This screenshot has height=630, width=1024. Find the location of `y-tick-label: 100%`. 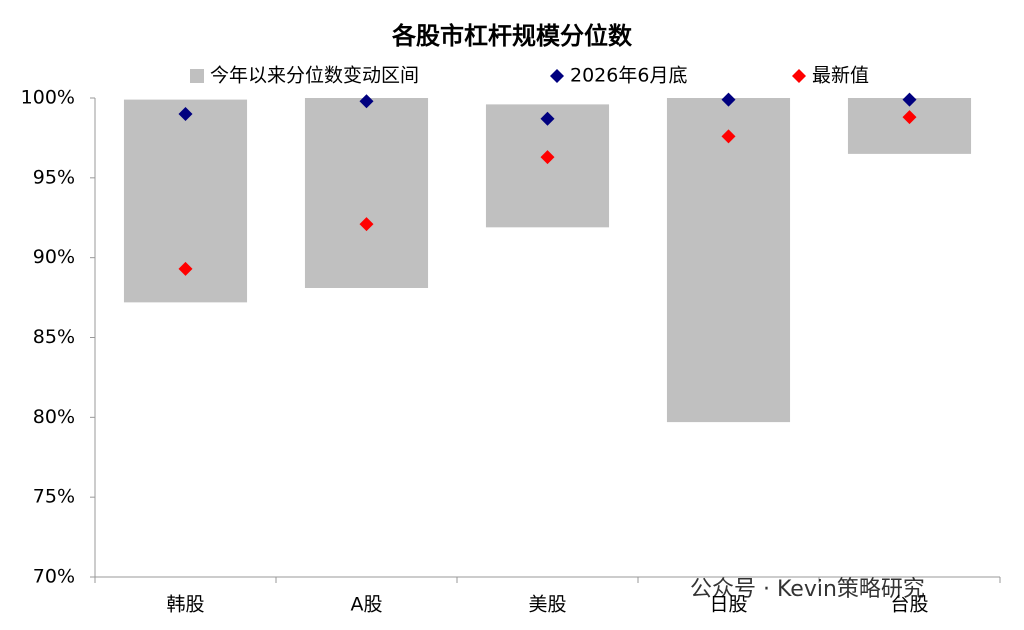

y-tick-label: 100% is located at coordinates (48, 98).